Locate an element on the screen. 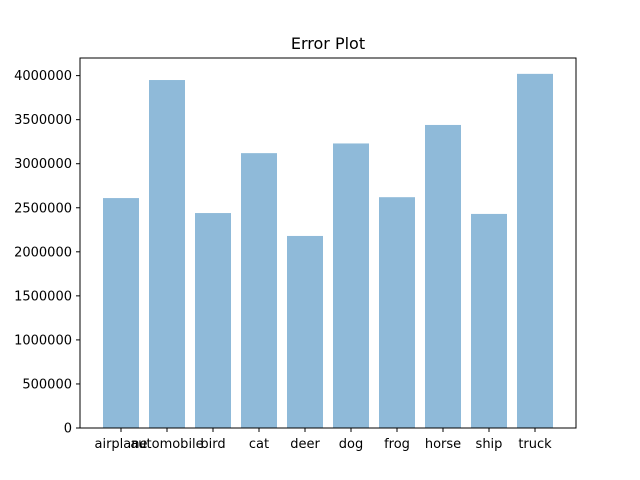  bar-airplane is located at coordinates (121, 313).